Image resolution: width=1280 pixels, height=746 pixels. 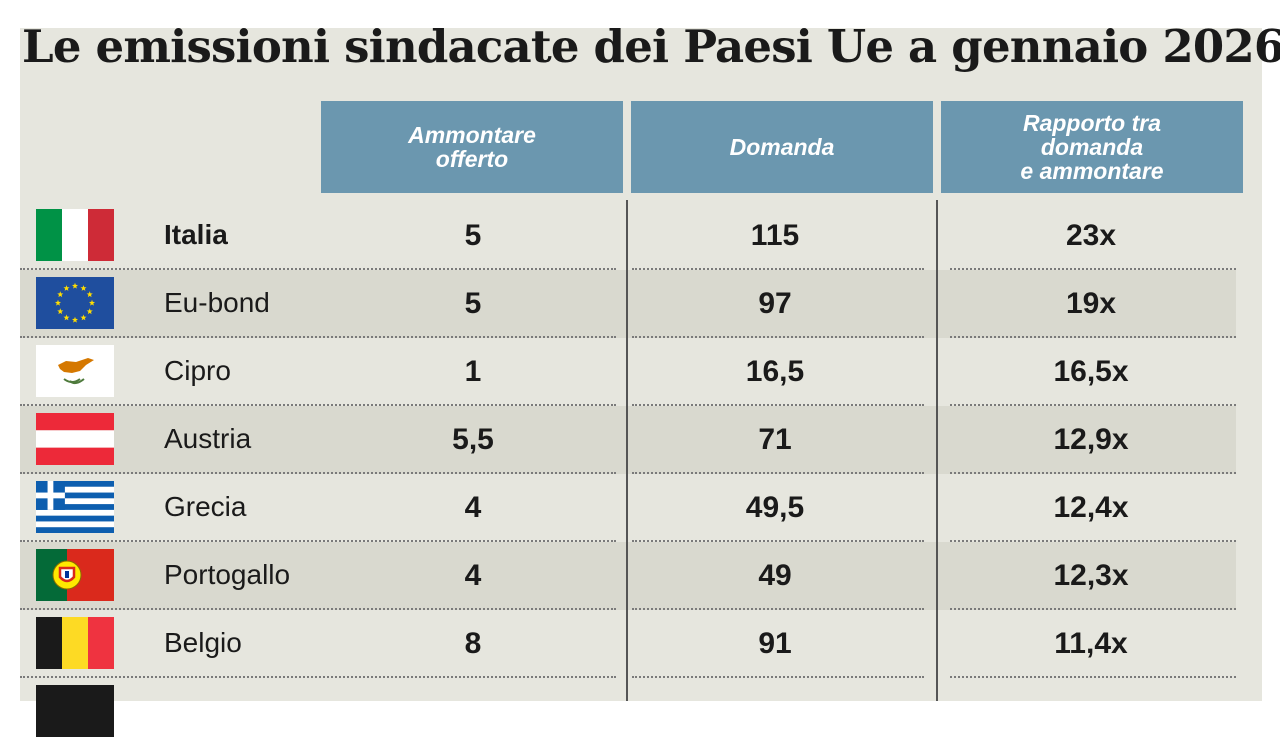 I want to click on header-line: e ammontare, so click(x=1092, y=171).